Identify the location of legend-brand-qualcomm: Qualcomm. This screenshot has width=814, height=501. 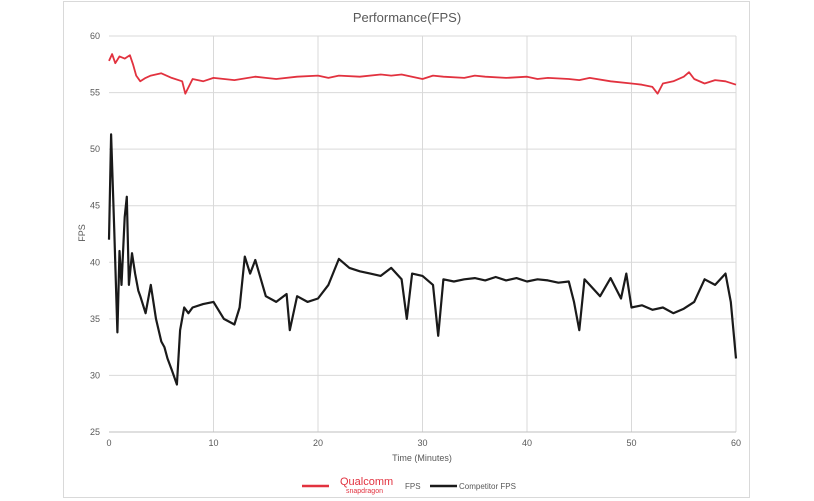
(366, 482).